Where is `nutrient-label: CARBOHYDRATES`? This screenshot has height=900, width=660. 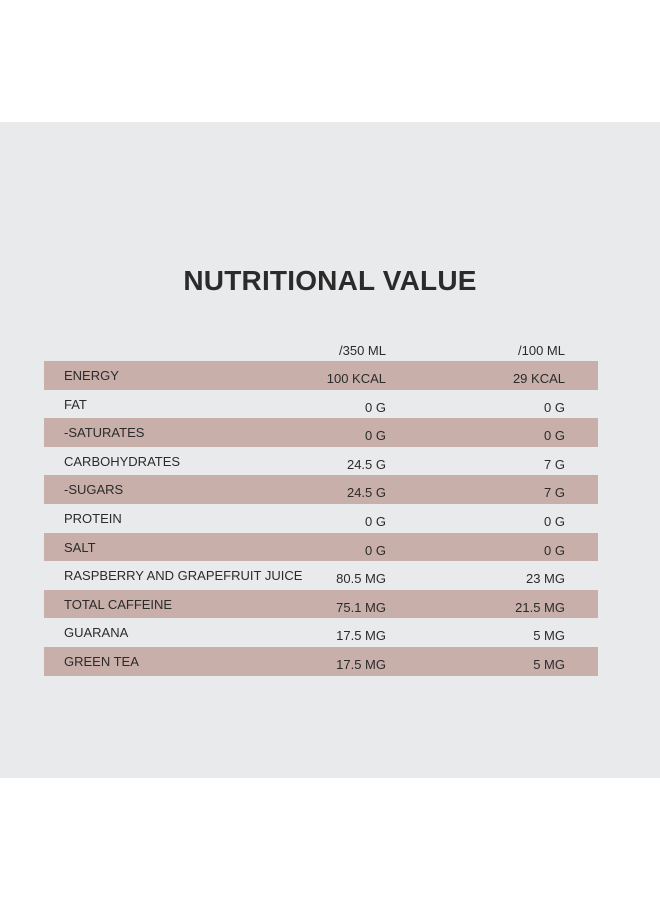
nutrient-label: CARBOHYDRATES is located at coordinates (122, 461).